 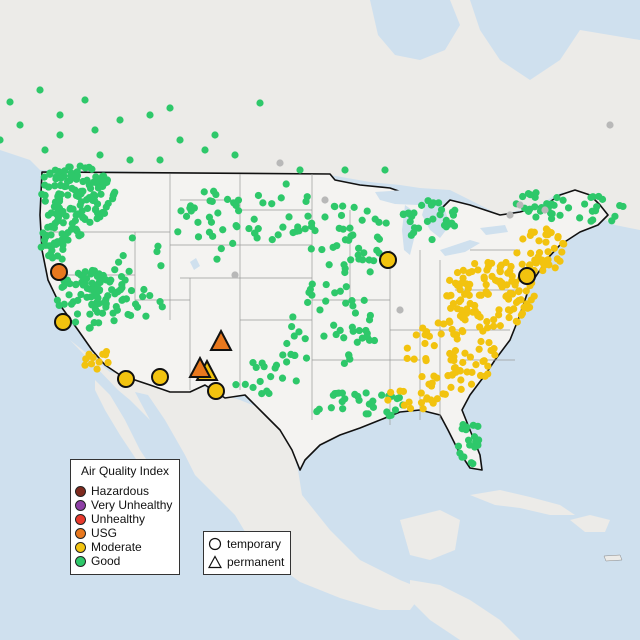 What do you see at coordinates (246, 562) in the screenshot?
I see `legend-item-permanent: permanent` at bounding box center [246, 562].